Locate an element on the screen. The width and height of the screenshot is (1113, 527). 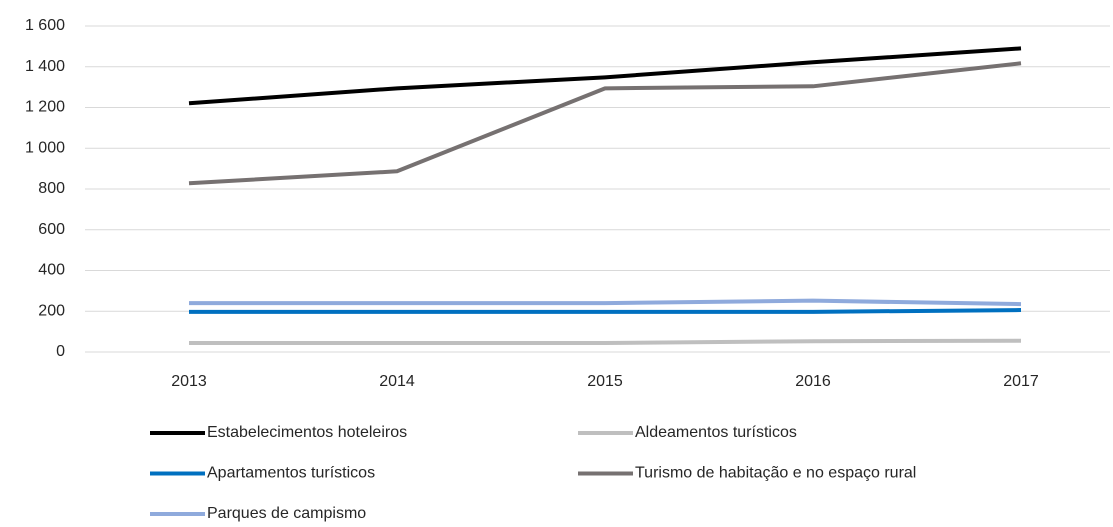
legend-label: Estabelecimentos hoteleiros is located at coordinates (307, 432).